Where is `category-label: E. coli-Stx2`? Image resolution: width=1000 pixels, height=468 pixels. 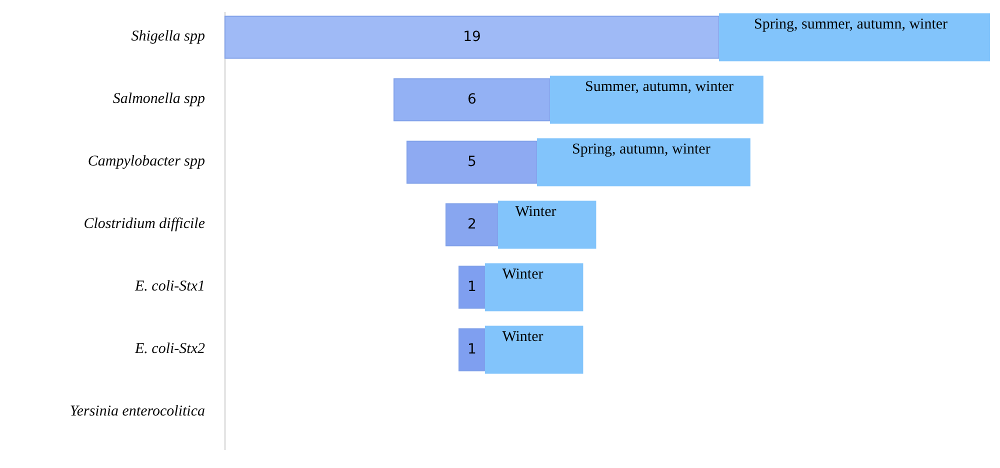 category-label: E. coli-Stx2 is located at coordinates (170, 349).